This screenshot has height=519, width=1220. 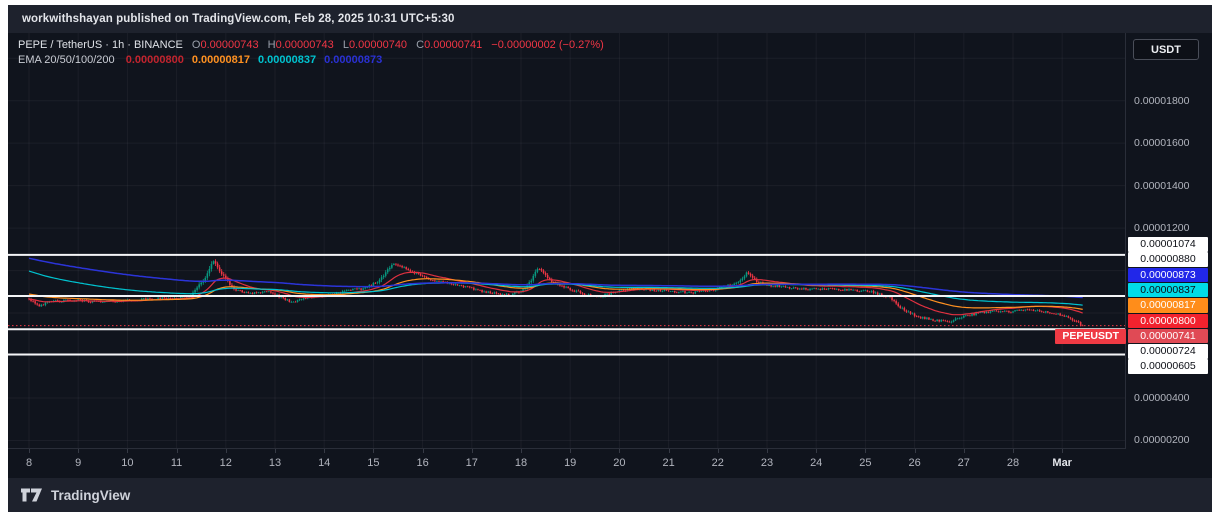 What do you see at coordinates (154, 60) in the screenshot?
I see `ema-value: 0.00000800` at bounding box center [154, 60].